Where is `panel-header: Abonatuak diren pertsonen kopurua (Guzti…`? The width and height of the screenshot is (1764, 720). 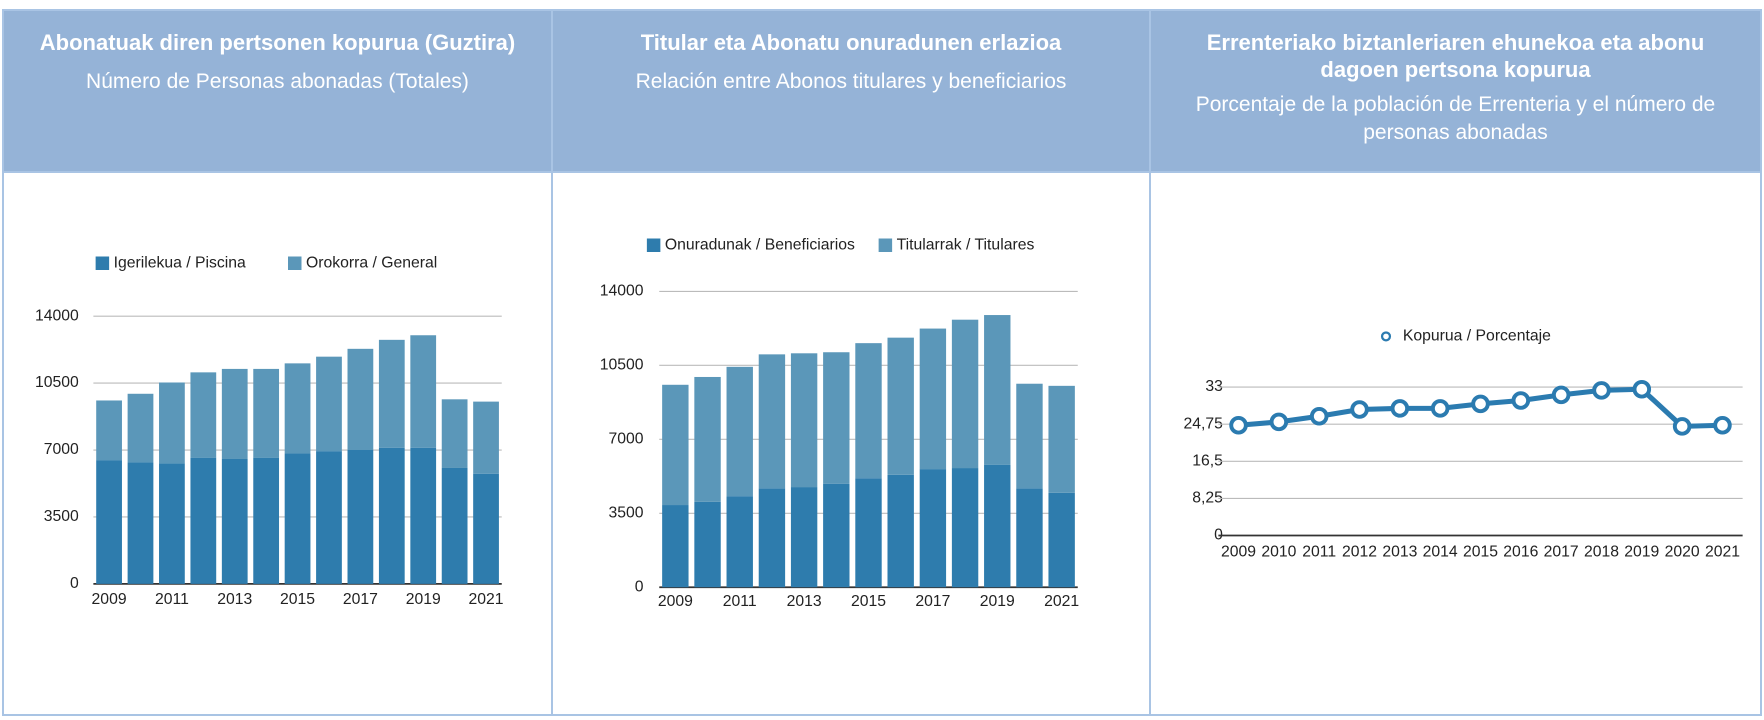 panel-header: Abonatuak diren pertsonen kopurua (Guzti… is located at coordinates (277, 92).